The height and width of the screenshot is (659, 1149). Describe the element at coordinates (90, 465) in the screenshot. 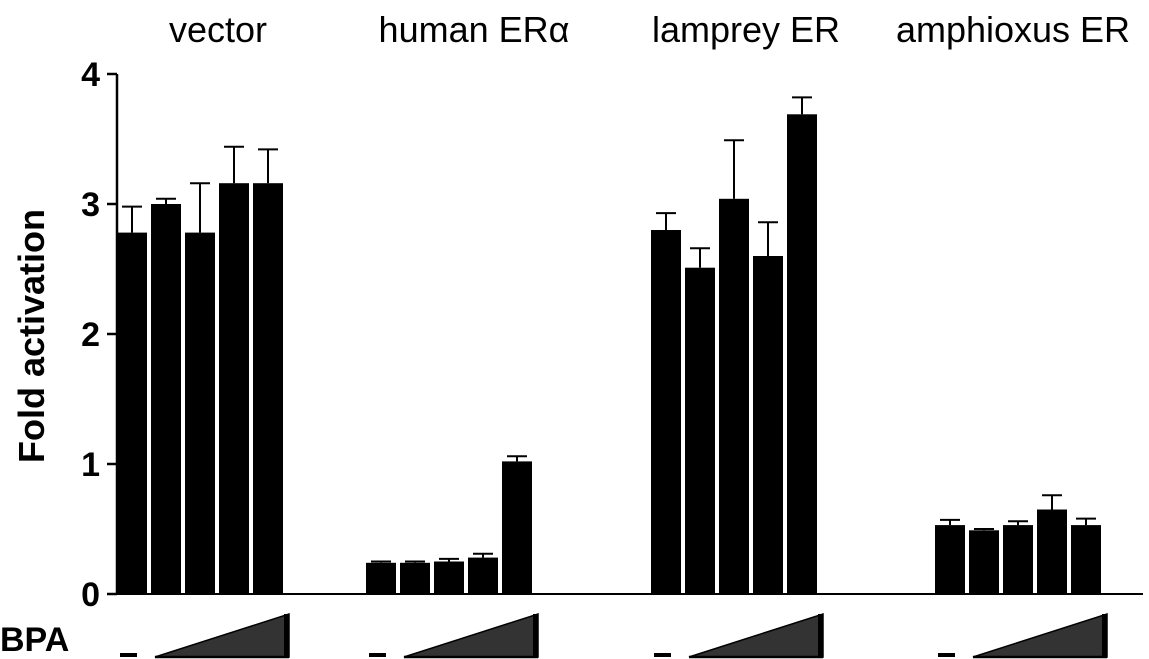

I see `y-tick-label: 1` at that location.